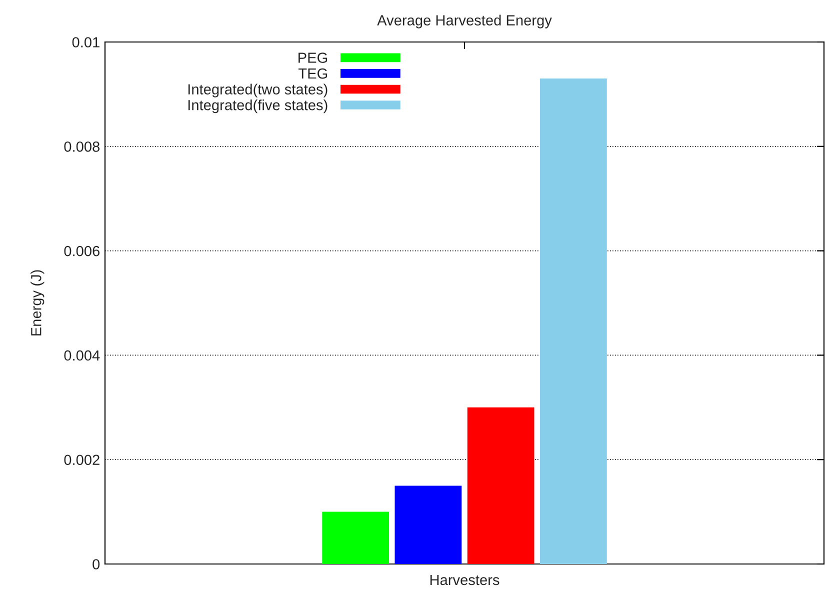  I want to click on legend-label: Integrated(five states), so click(258, 107).